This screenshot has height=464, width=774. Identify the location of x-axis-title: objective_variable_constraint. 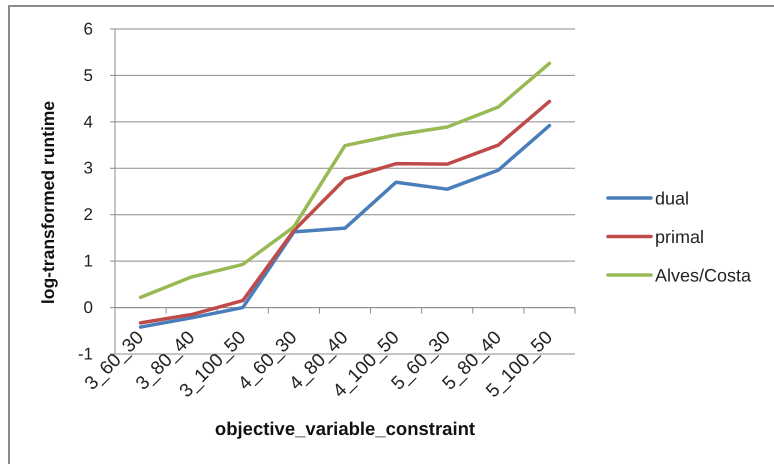
(345, 428).